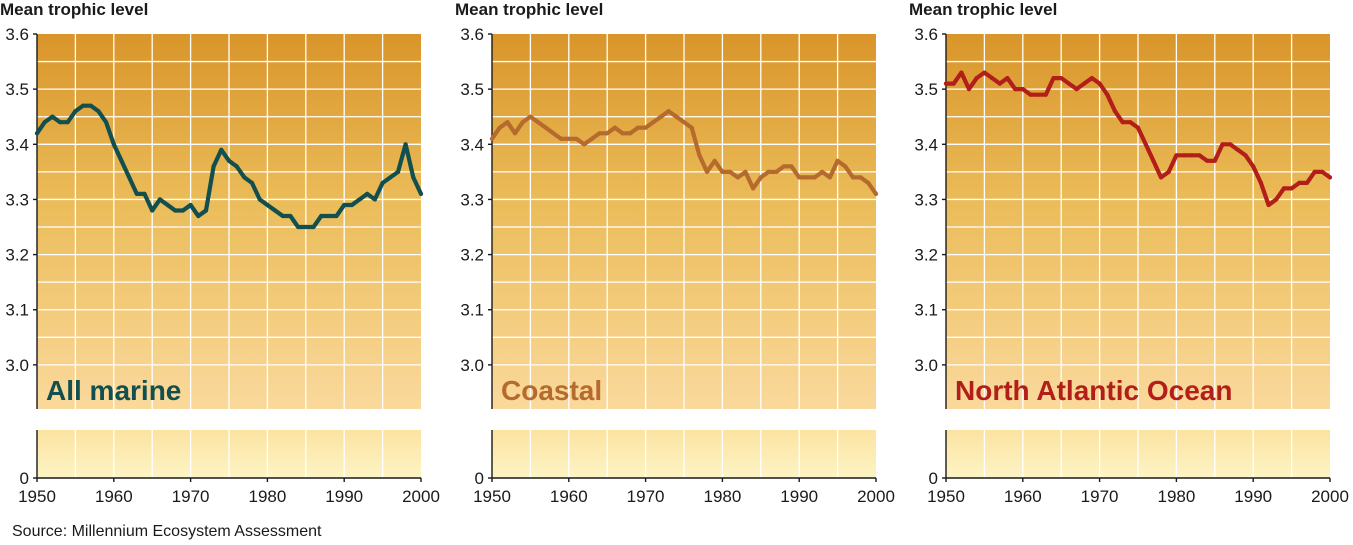  What do you see at coordinates (472, 199) in the screenshot?
I see `y-tick-label: 3.3` at bounding box center [472, 199].